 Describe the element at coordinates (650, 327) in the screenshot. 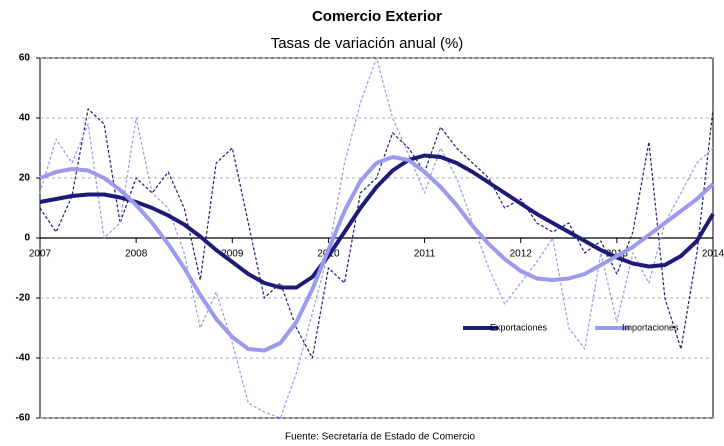

I see `legend-label: Importaciones` at that location.